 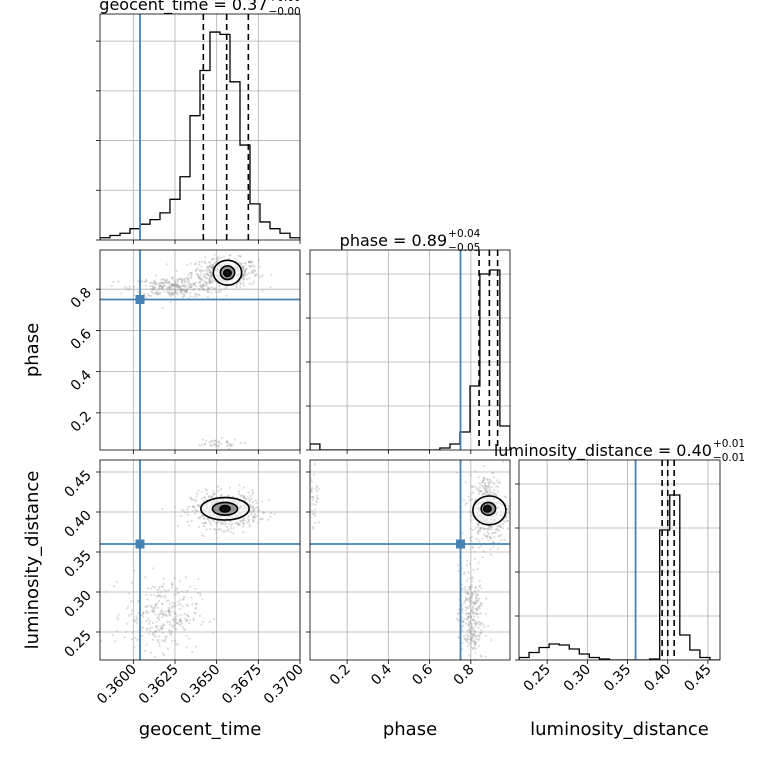 I want to click on density-core, so click(x=227, y=273).